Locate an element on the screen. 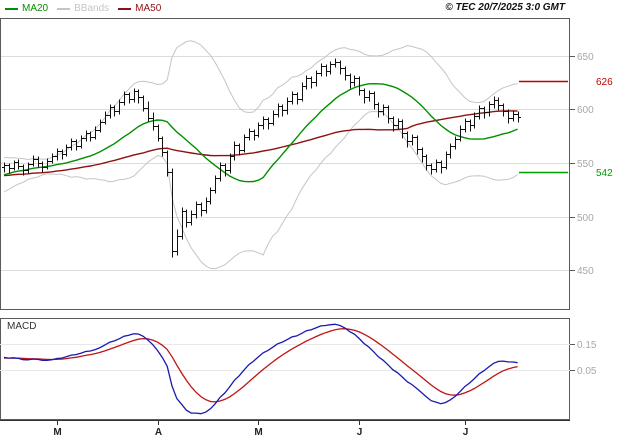  price-tick-label: 450 is located at coordinates (585, 271).